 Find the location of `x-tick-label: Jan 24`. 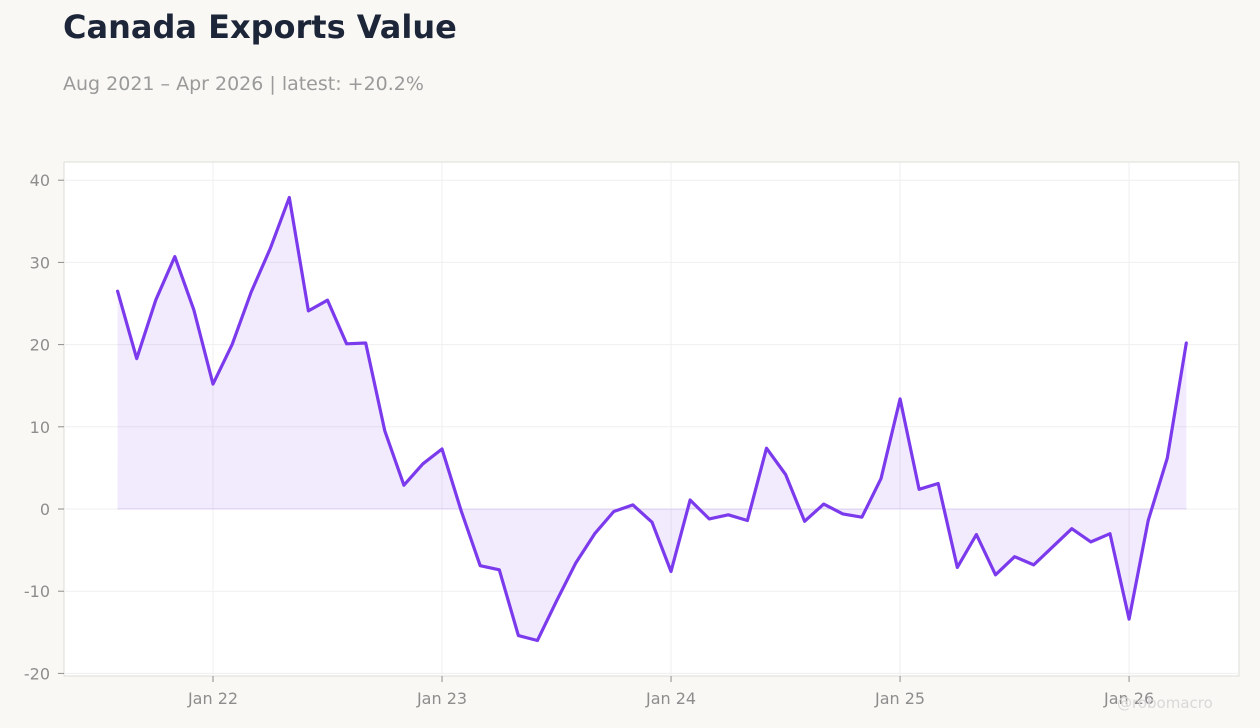

x-tick-label: Jan 24 is located at coordinates (670, 698).